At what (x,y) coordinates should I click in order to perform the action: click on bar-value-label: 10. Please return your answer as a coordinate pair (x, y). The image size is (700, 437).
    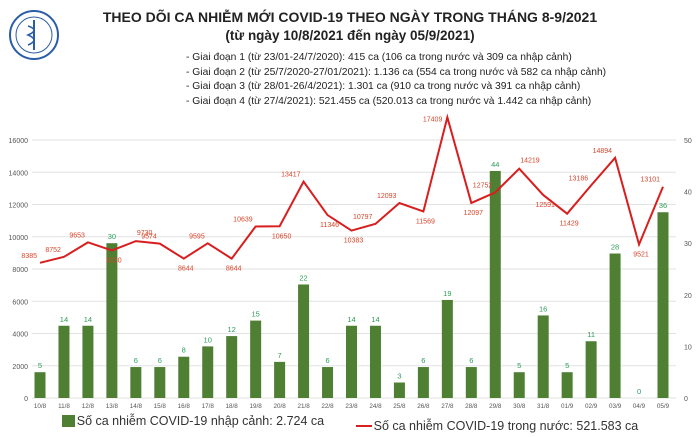
    Looking at the image, I should click on (208, 339).